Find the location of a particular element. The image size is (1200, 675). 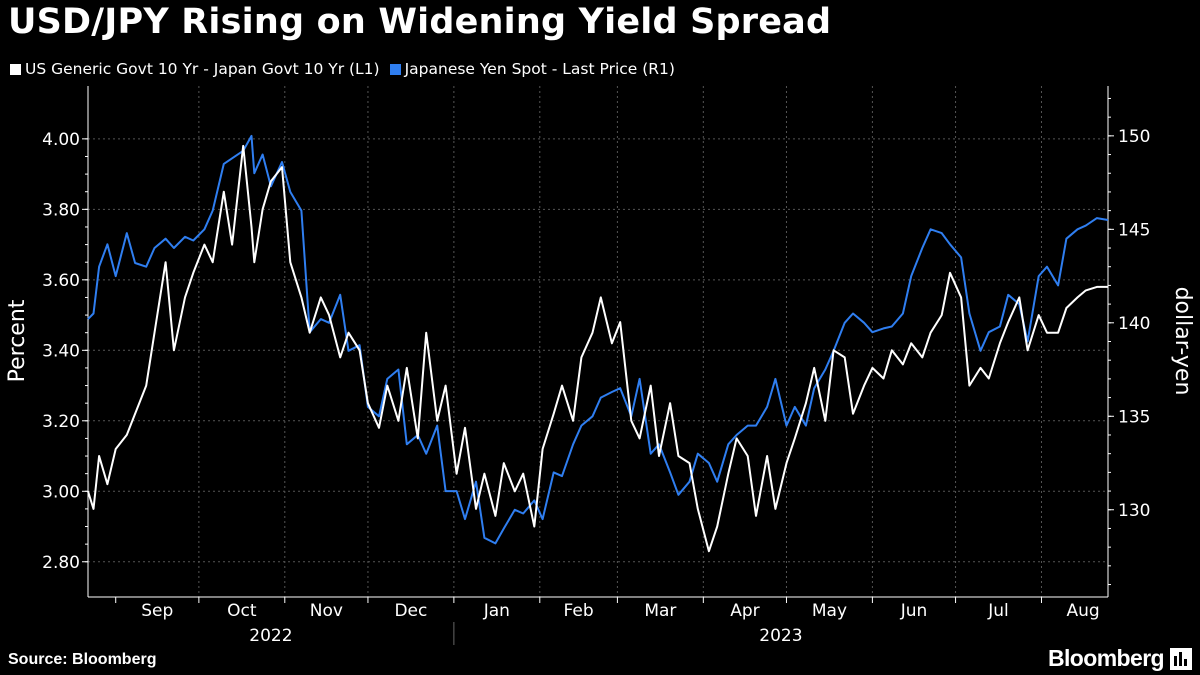

month-label: Nov is located at coordinates (326, 611).